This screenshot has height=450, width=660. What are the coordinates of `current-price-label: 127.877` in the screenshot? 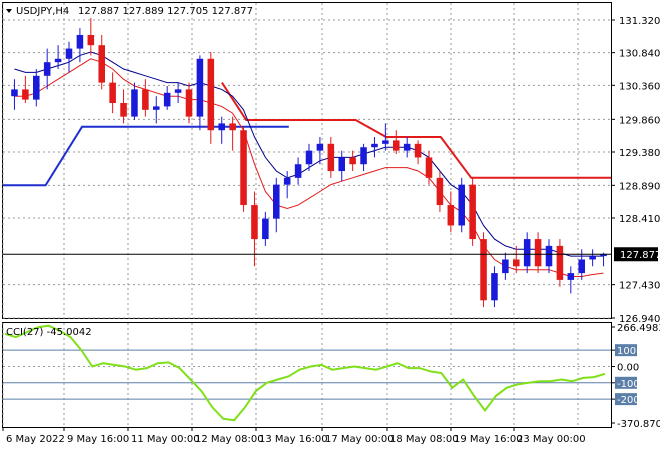 It's located at (640, 255).